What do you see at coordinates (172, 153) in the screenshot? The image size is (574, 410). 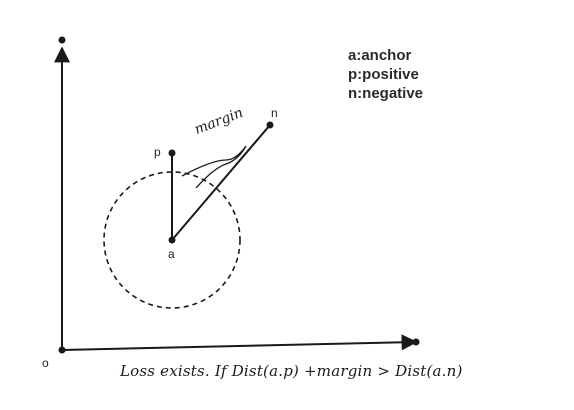 I see `positive-point` at bounding box center [172, 153].